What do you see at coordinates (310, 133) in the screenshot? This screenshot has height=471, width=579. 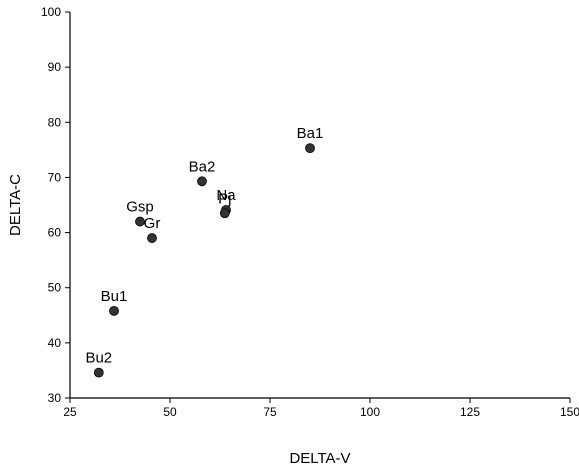 I see `point-label: Ba1` at bounding box center [310, 133].